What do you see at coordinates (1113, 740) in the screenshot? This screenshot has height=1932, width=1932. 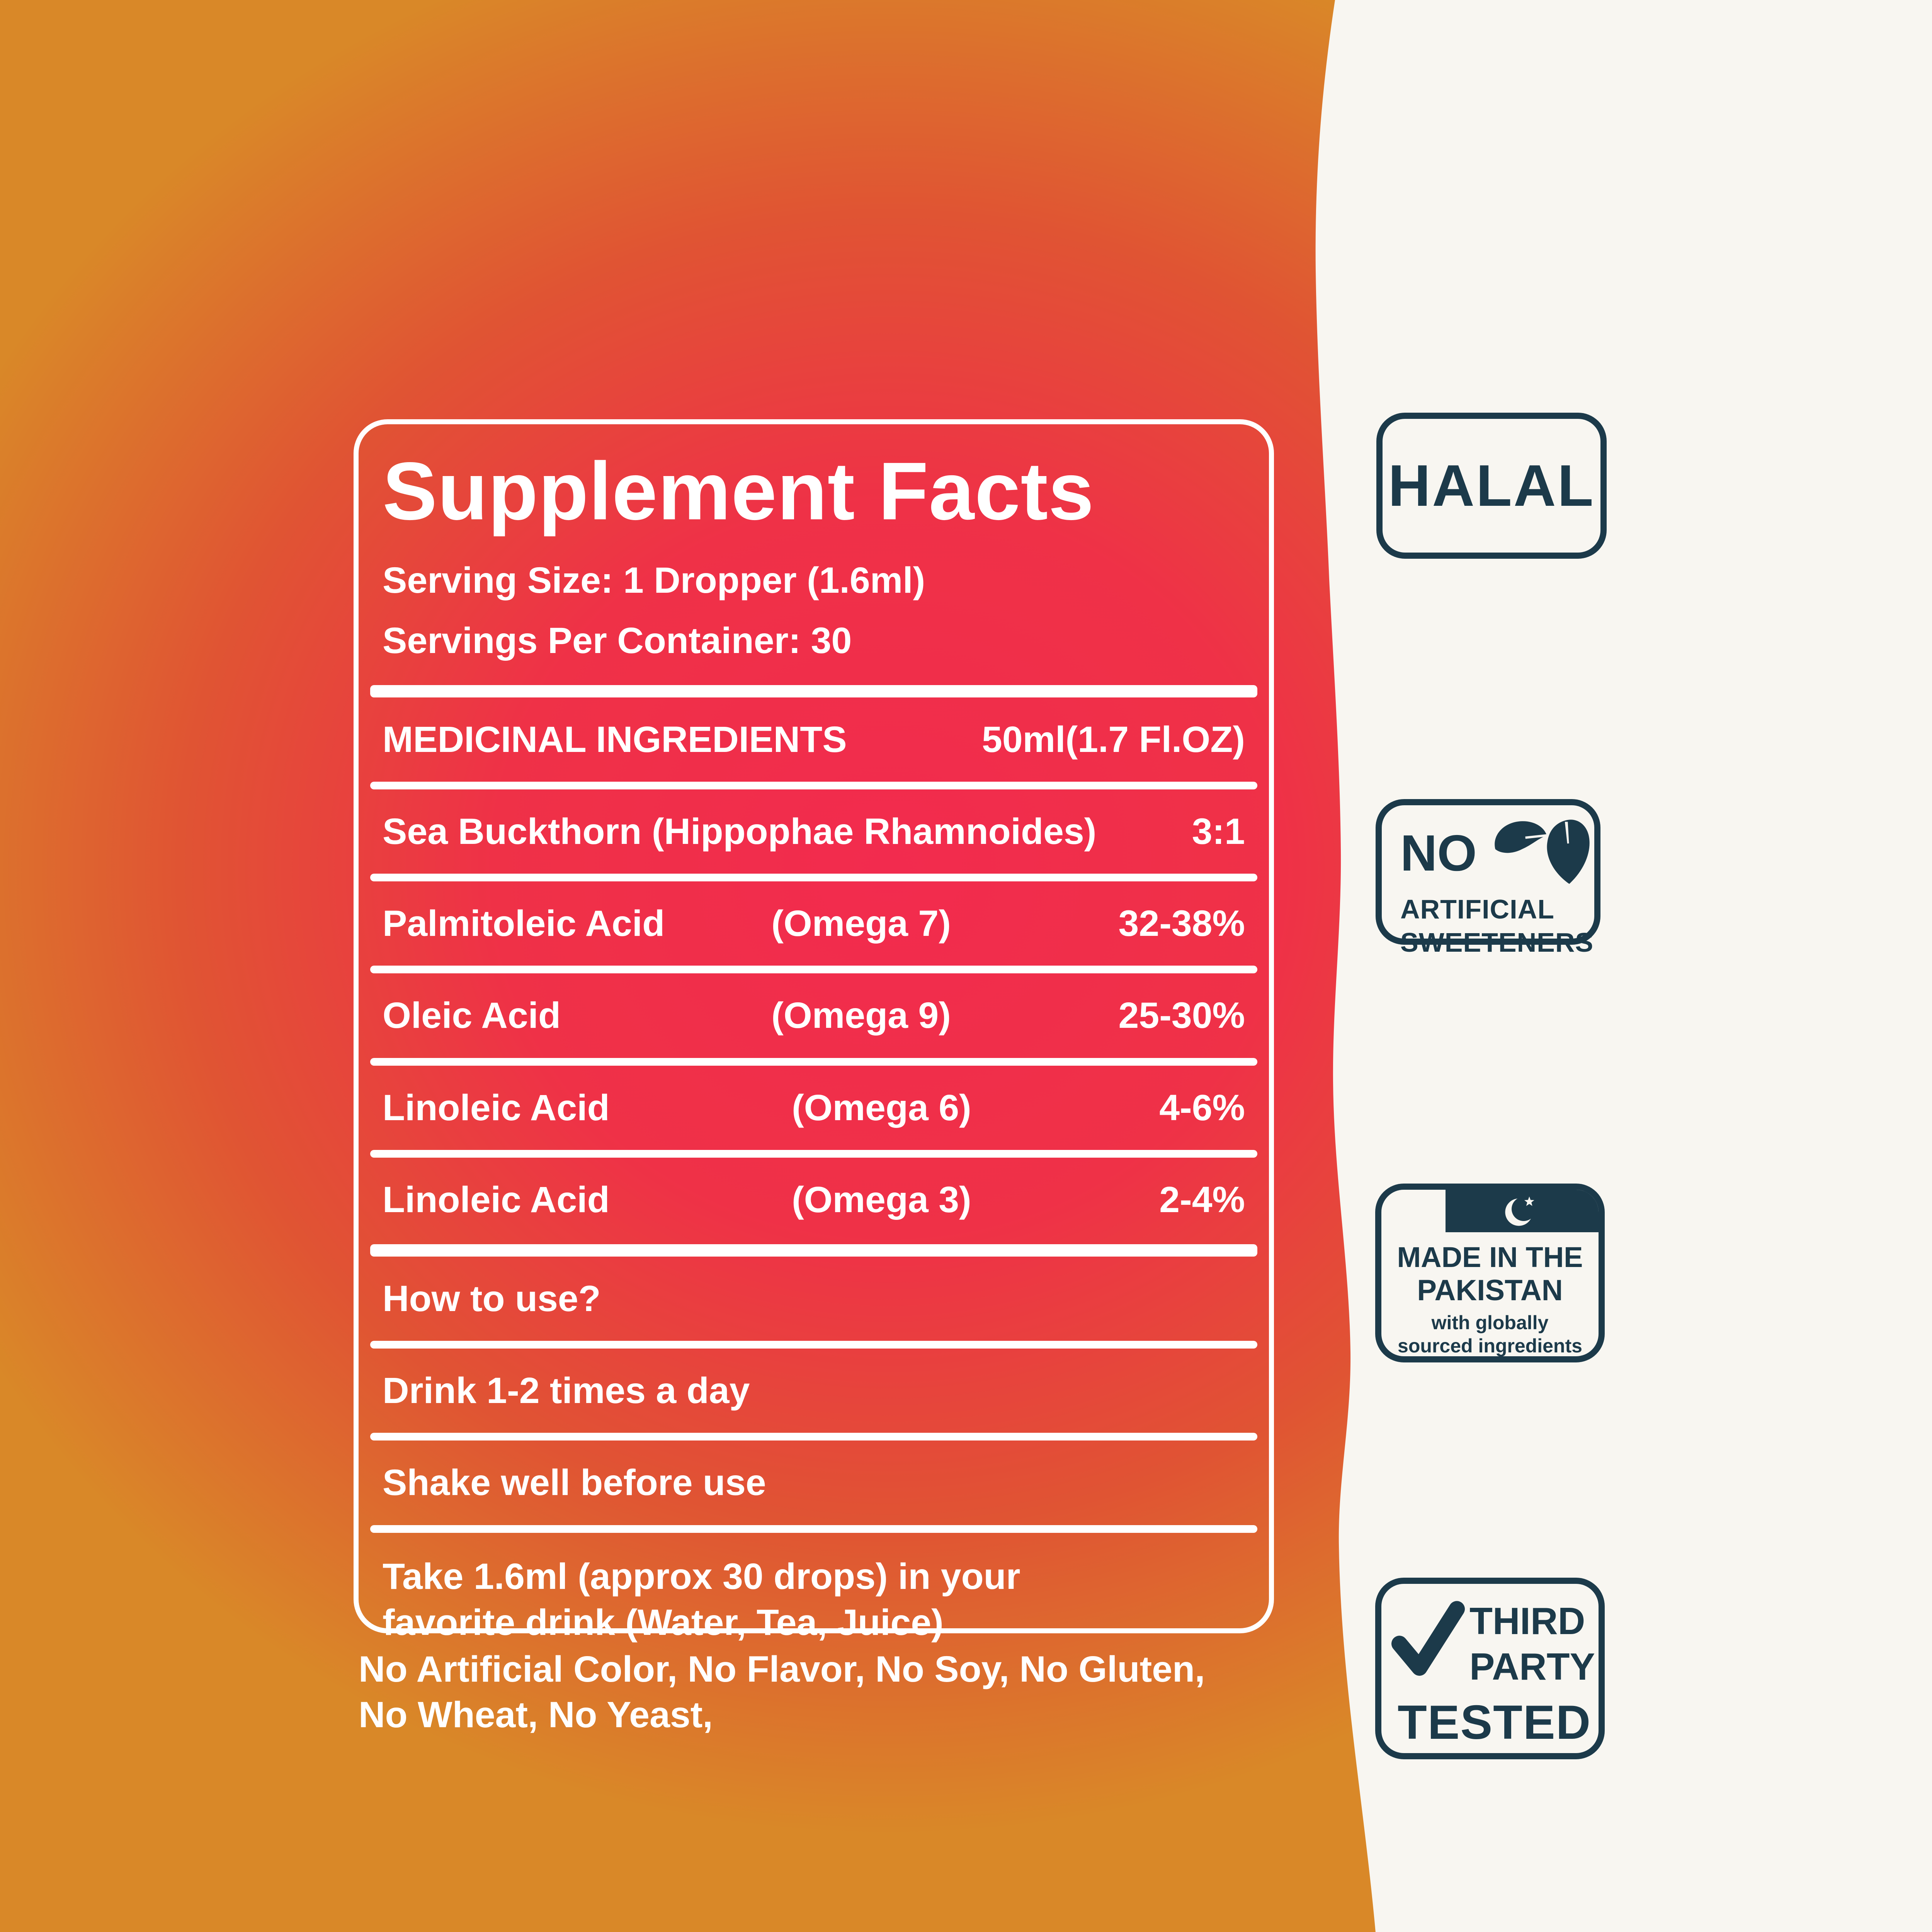 I see `medicinal-value: 50ml(1.7 Fl.OZ)` at bounding box center [1113, 740].